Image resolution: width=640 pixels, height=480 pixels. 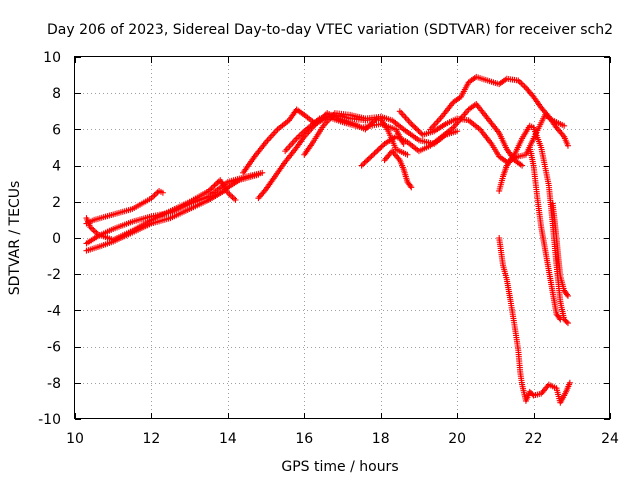 What do you see at coordinates (75, 439) in the screenshot?
I see `x-tick-label: 10` at bounding box center [75, 439].